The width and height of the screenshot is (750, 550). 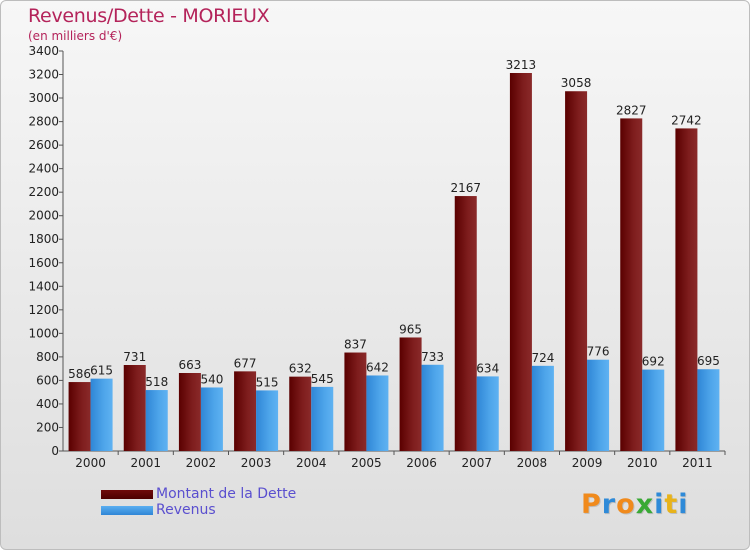 I want to click on y-tick-label: 200, so click(x=47, y=427).